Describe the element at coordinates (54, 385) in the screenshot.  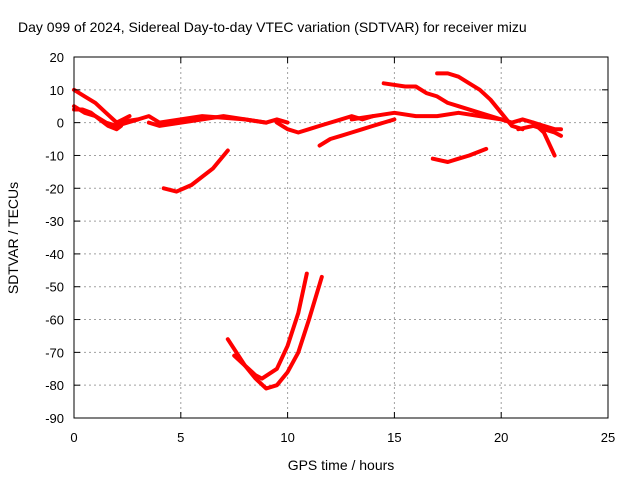
I see `y-tick-label: -80` at that location.